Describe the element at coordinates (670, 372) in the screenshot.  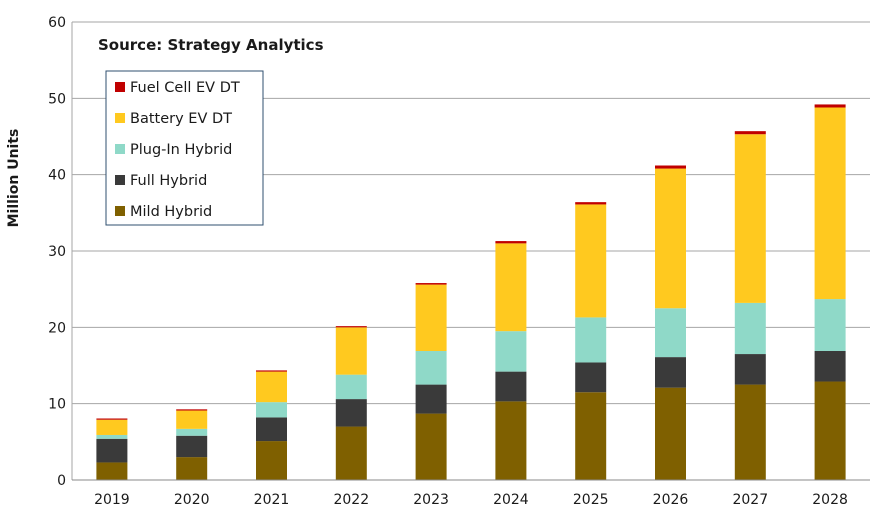
I see `bar-full-hybrid-2026` at that location.